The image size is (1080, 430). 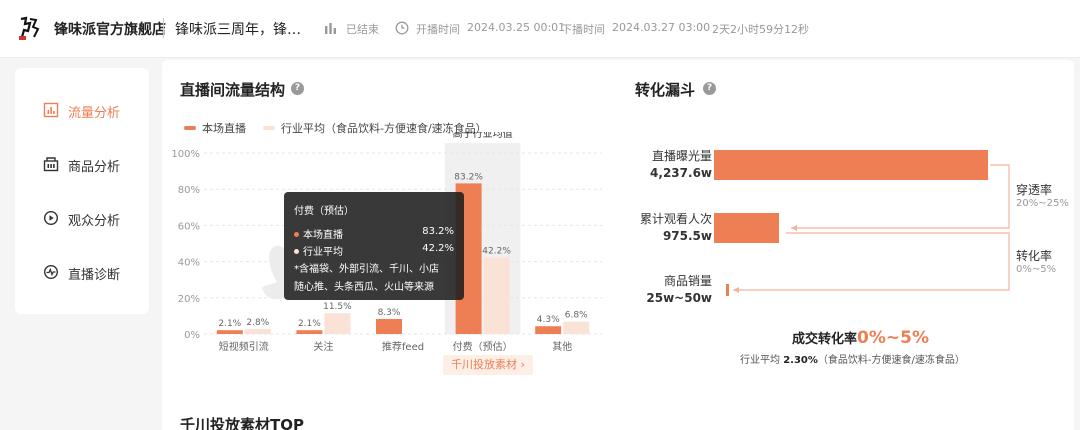 What do you see at coordinates (488, 365) in the screenshot?
I see `material-button: 千川投放素材 ›` at bounding box center [488, 365].